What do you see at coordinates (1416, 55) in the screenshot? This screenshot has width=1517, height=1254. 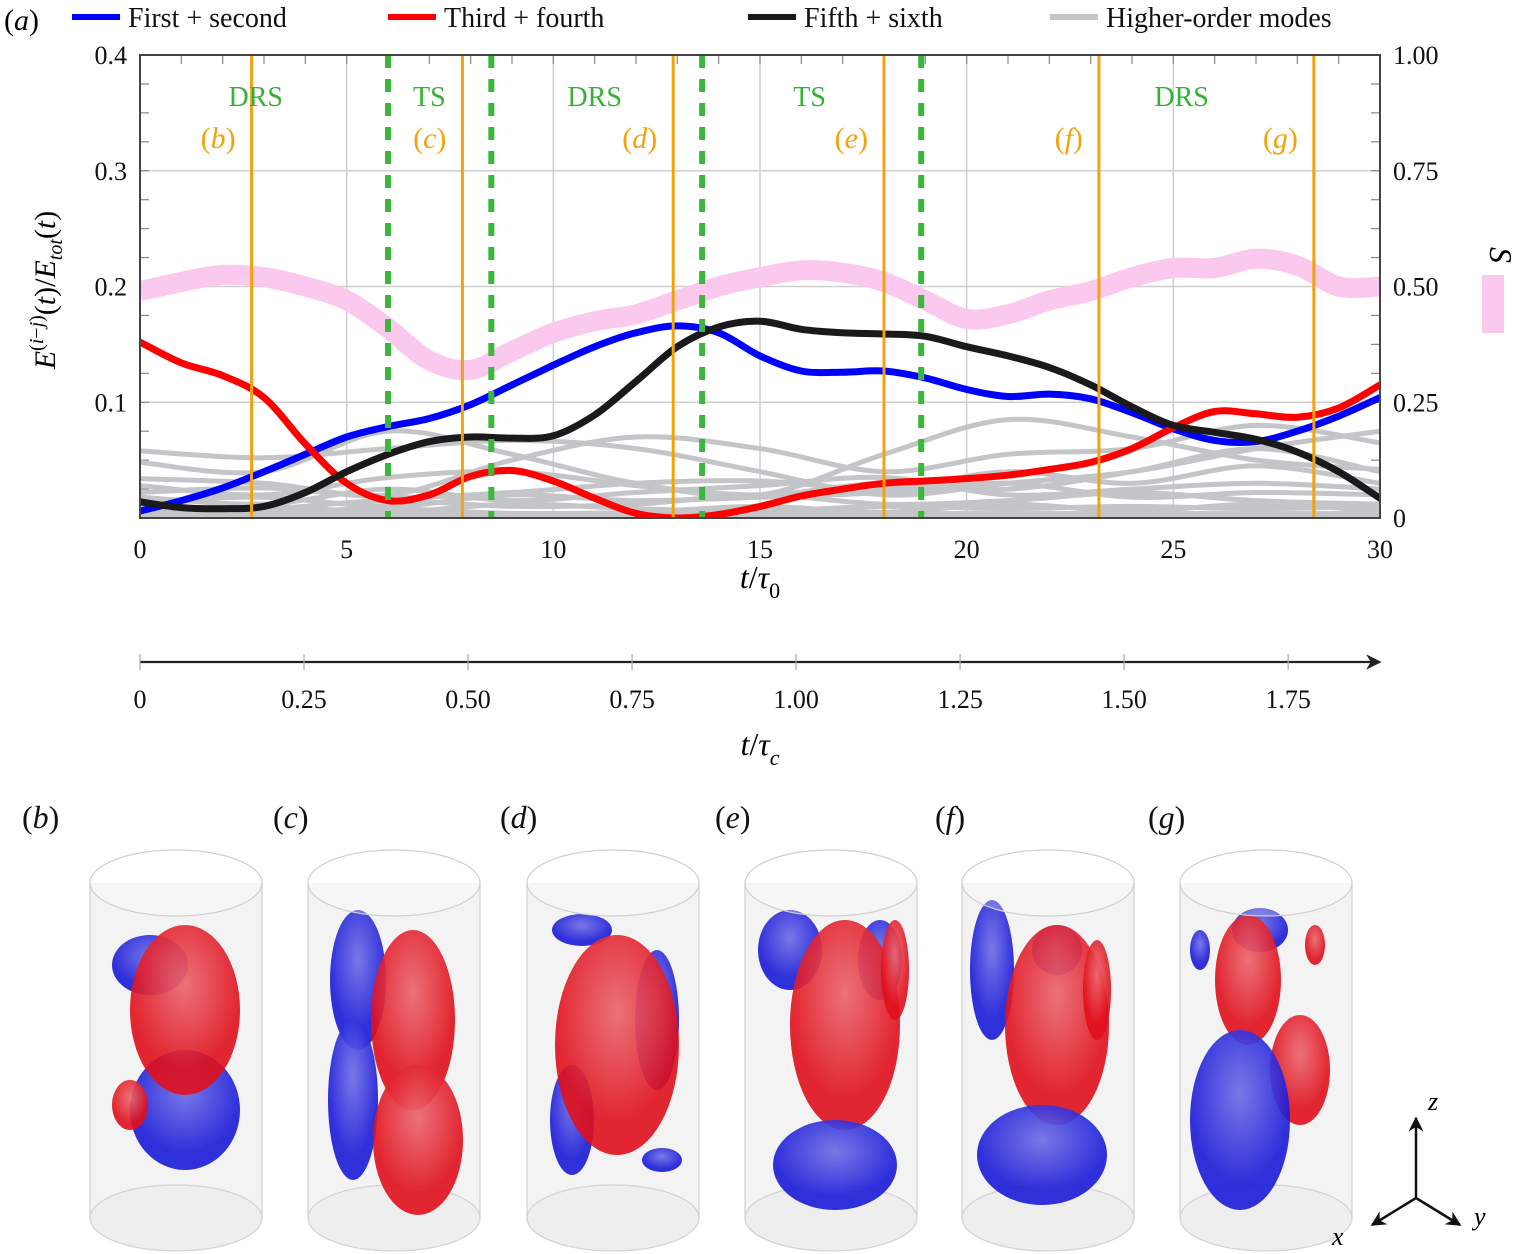 I see `y2-tick-label: 1.00` at bounding box center [1416, 55].